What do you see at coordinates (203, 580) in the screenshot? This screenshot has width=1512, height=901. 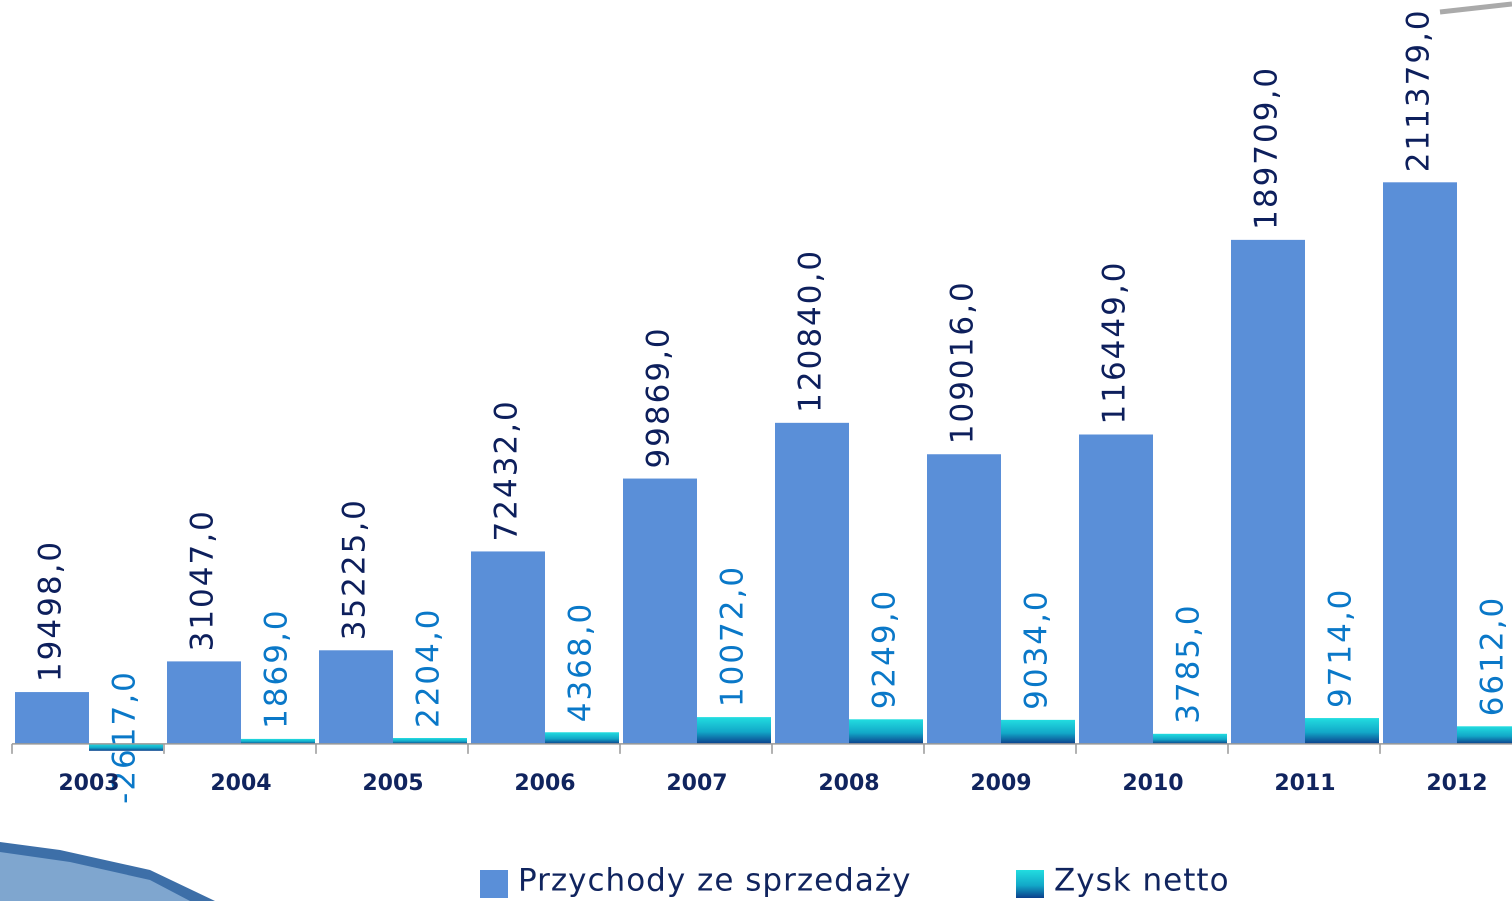 I see `data-label: 31047,0` at bounding box center [203, 580].